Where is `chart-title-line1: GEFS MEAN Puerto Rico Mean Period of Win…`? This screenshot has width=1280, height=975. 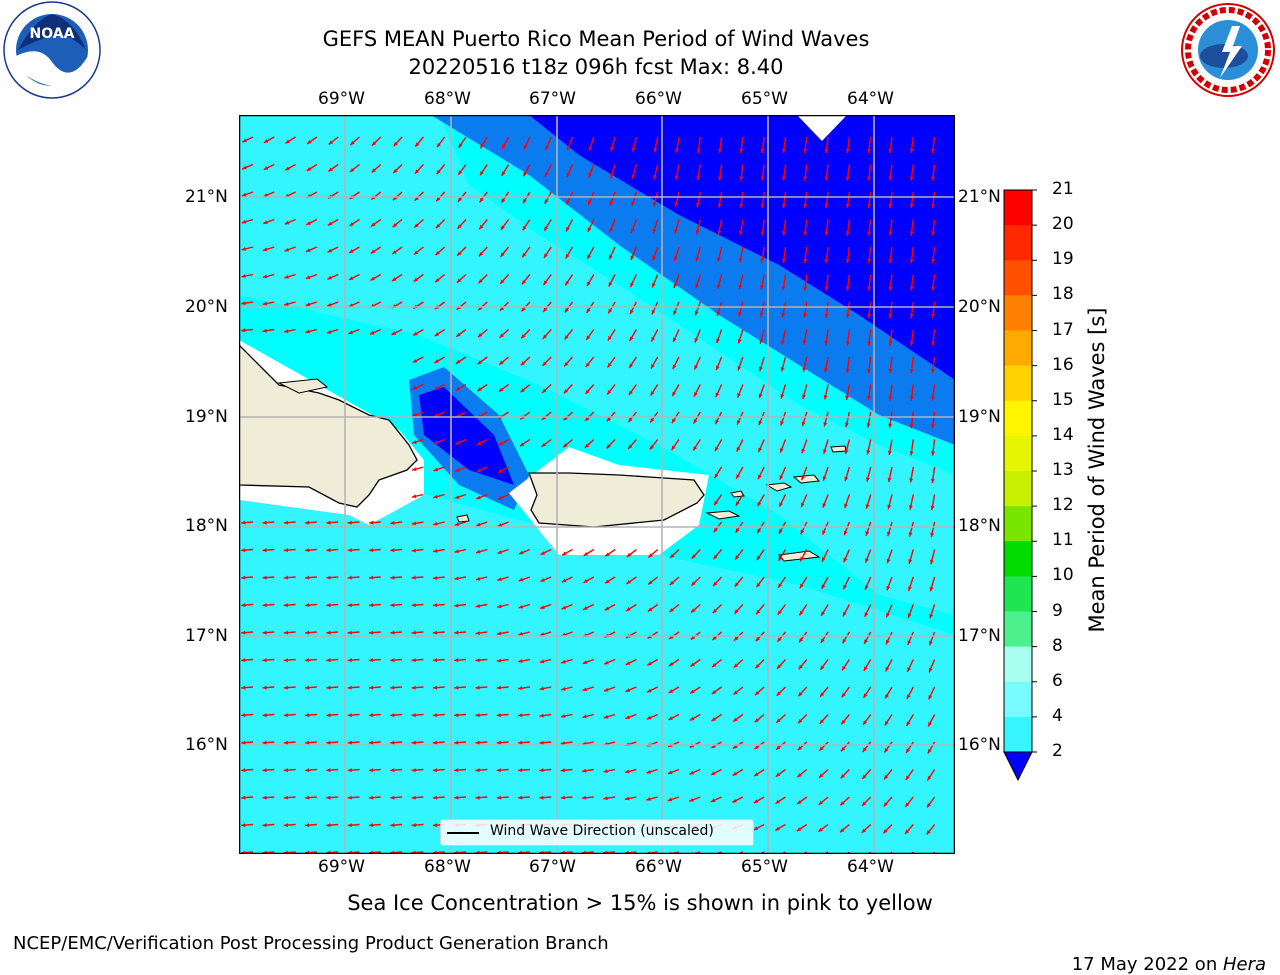
chart-title-line1: GEFS MEAN Puerto Rico Mean Period of Win… is located at coordinates (596, 39).